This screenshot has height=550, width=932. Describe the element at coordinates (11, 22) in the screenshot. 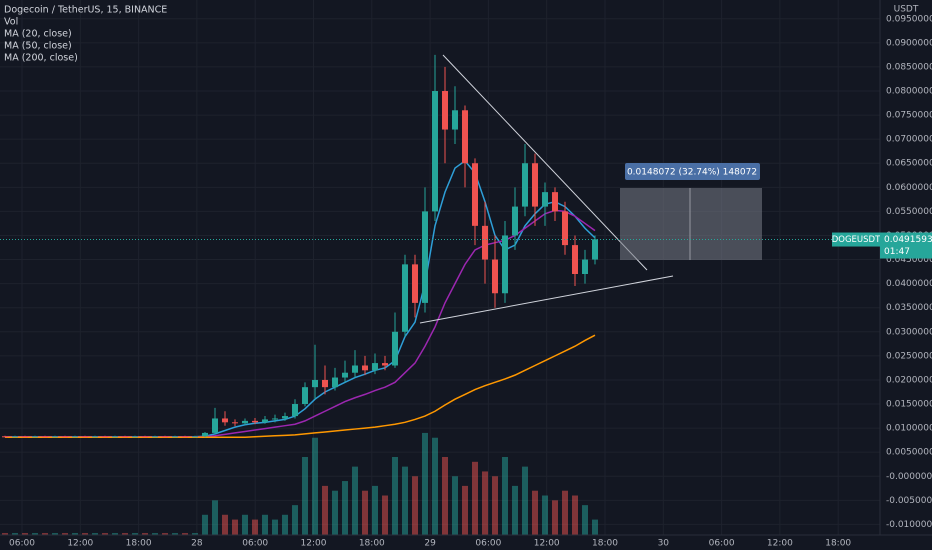

I see `legend-entry: Vol` at that location.